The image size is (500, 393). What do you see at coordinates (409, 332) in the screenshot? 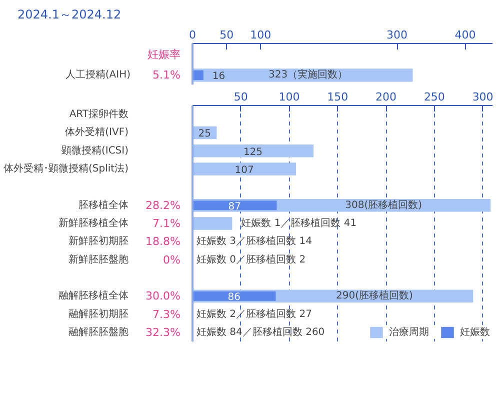
I see `legend-label: 治療周期` at bounding box center [409, 332].